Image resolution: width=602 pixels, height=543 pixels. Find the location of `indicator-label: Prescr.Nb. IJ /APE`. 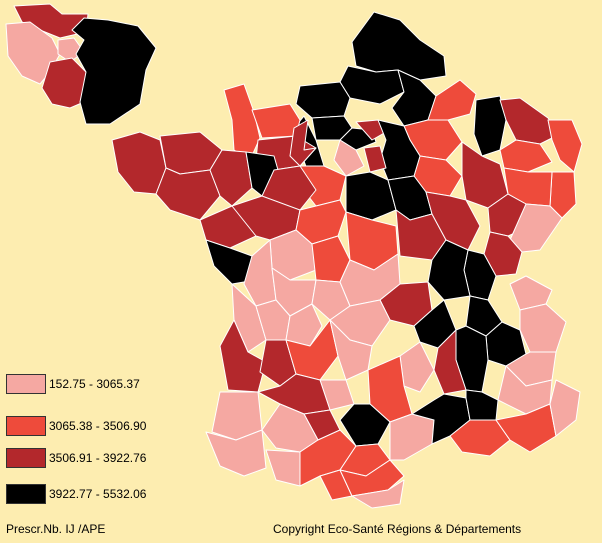

indicator-label: Prescr.Nb. IJ /APE is located at coordinates (56, 529).